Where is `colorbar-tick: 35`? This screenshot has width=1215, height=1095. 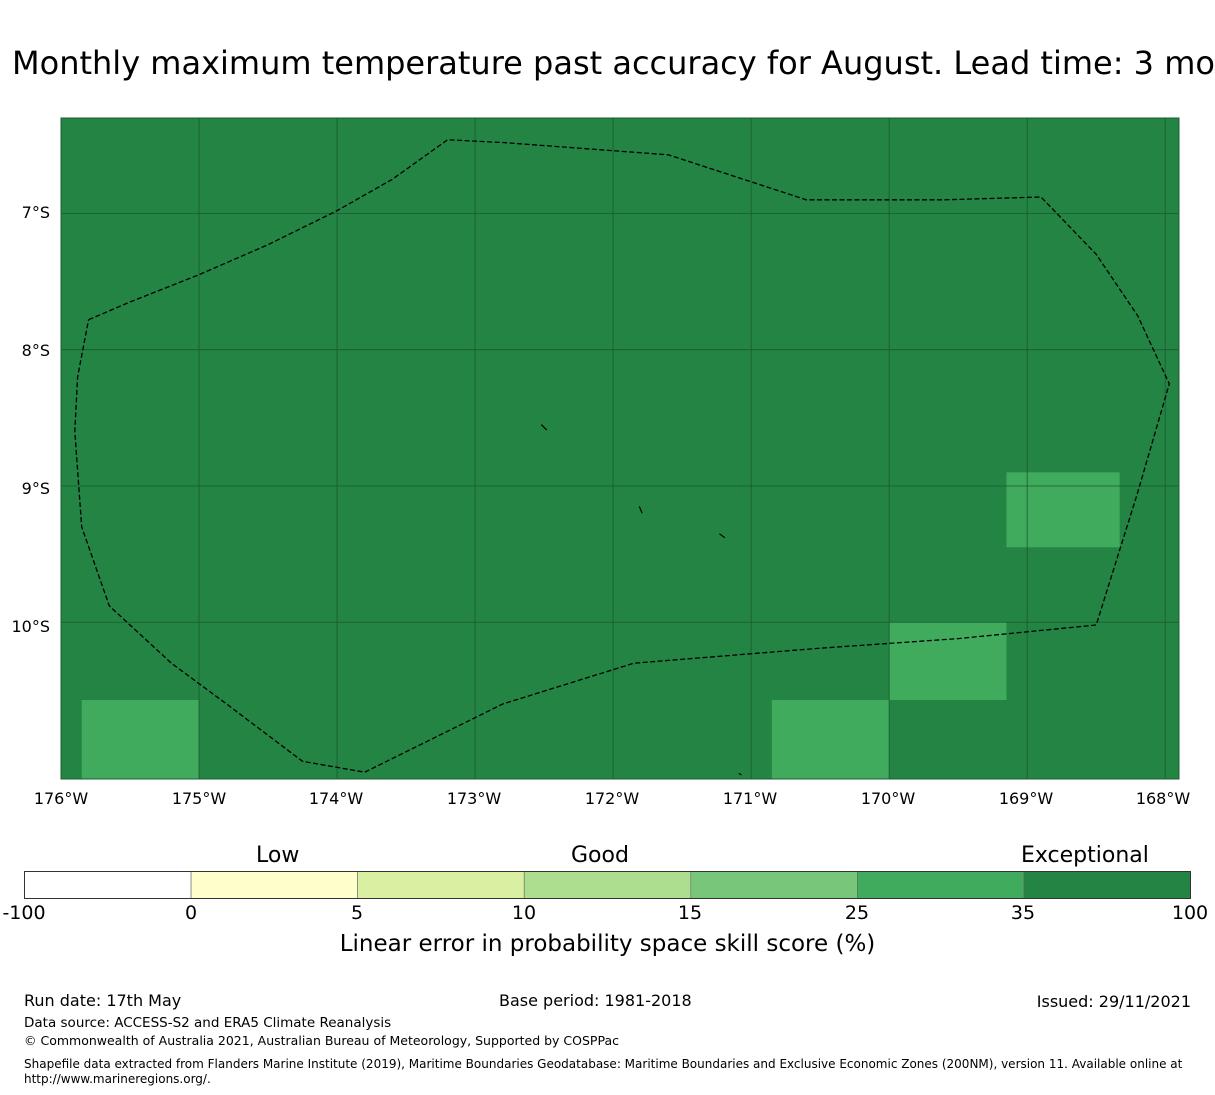 colorbar-tick: 35 is located at coordinates (1023, 913).